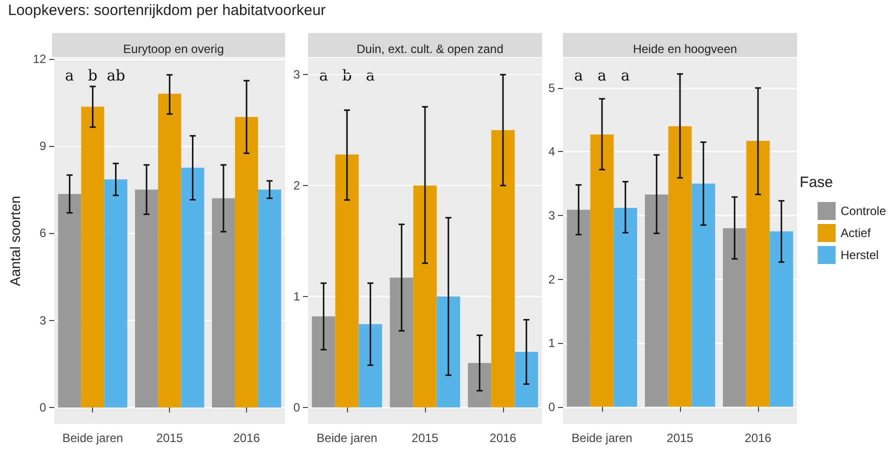 Image resolution: width=896 pixels, height=450 pixels. I want to click on chart-subtitle: Heide en hoogveen, so click(685, 49).